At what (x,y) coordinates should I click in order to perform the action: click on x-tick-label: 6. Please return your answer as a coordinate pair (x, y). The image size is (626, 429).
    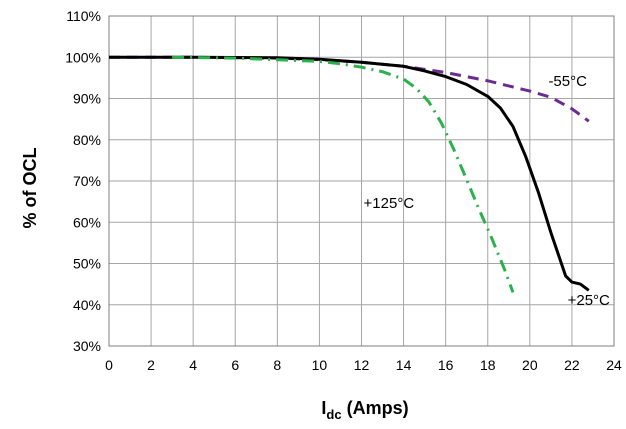
    Looking at the image, I should click on (235, 365).